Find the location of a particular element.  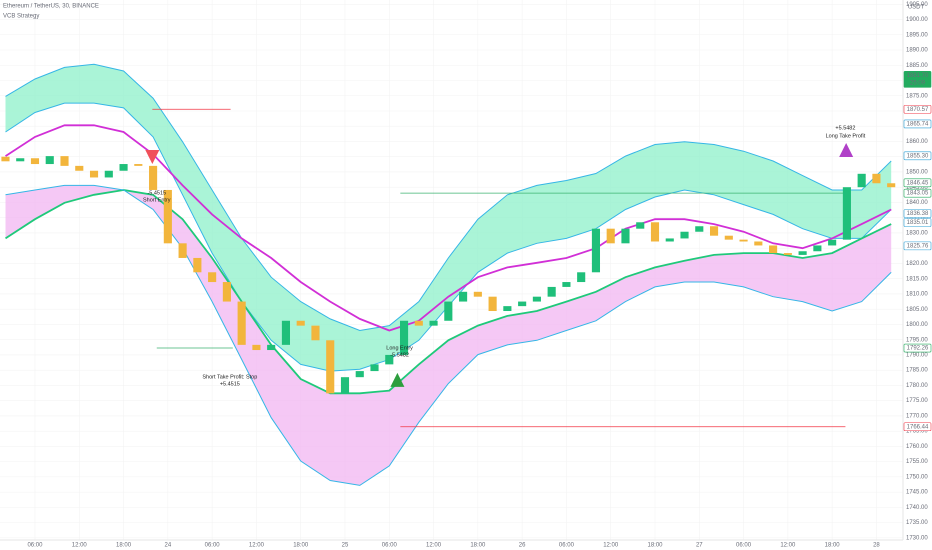

x-tick-label: 12:00 is located at coordinates (257, 546).